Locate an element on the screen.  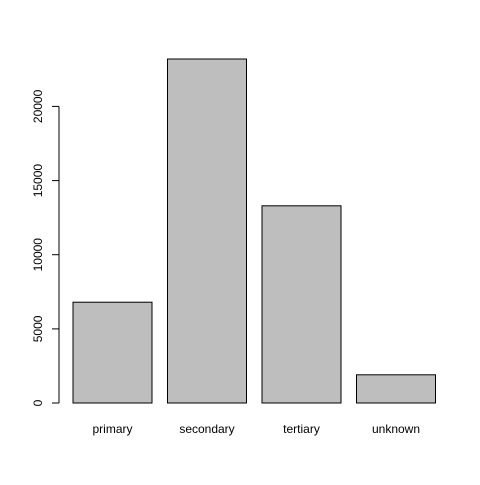
x-tick-label-tertiary: tertiary is located at coordinates (301, 429).